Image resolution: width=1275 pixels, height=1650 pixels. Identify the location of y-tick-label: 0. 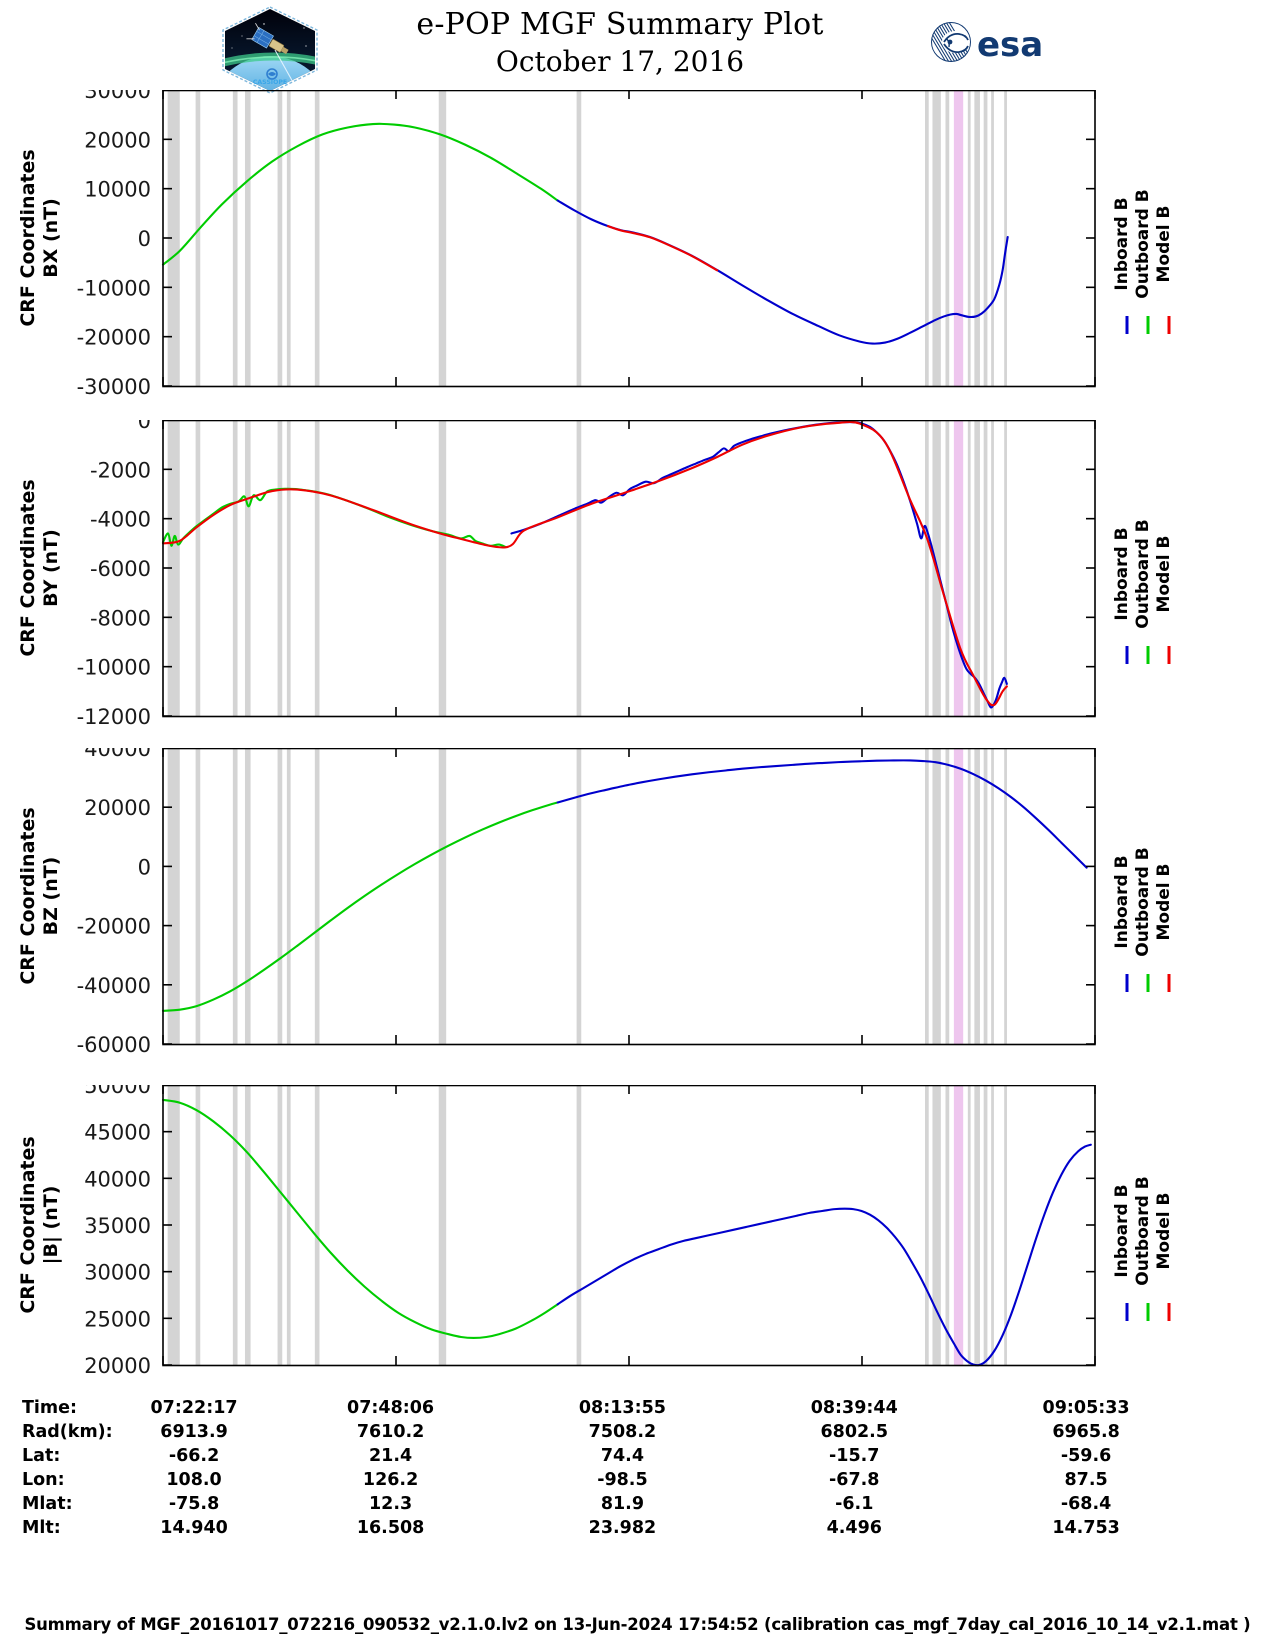
(144, 867).